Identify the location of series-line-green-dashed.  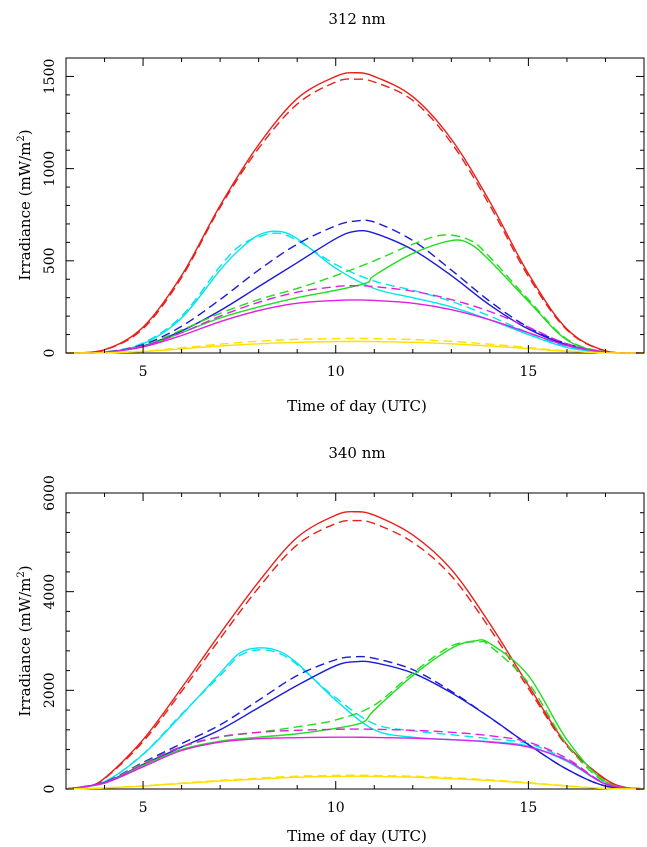
(355, 294).